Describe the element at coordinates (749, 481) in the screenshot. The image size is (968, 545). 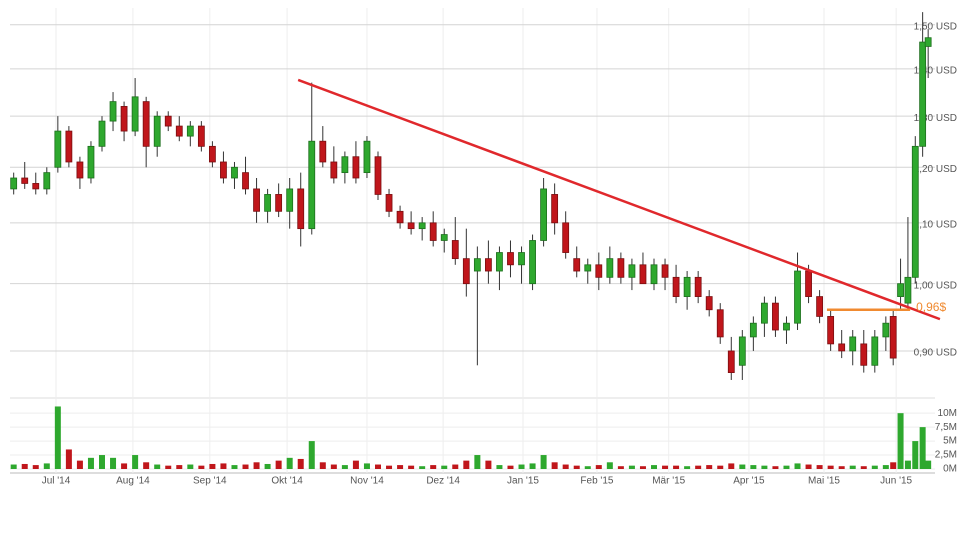
I see `x-tick-label: Apr '15` at that location.